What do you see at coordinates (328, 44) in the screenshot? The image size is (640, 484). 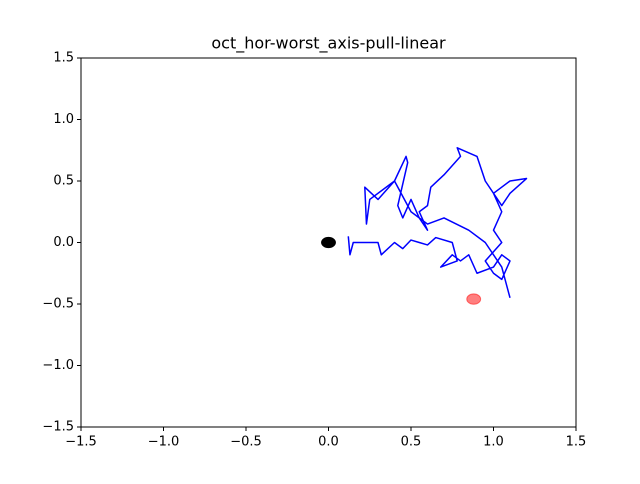 I see `chart-title: oct_hor-worst_axis-pull-linear` at bounding box center [328, 44].